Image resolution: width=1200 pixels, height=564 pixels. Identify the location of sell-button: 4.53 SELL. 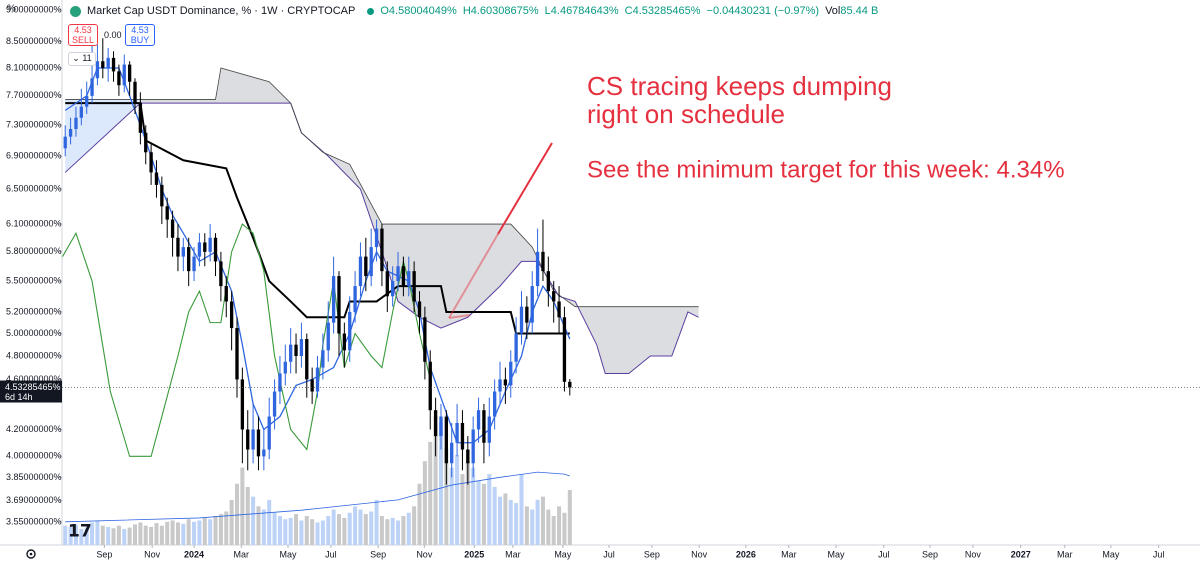
(83, 35).